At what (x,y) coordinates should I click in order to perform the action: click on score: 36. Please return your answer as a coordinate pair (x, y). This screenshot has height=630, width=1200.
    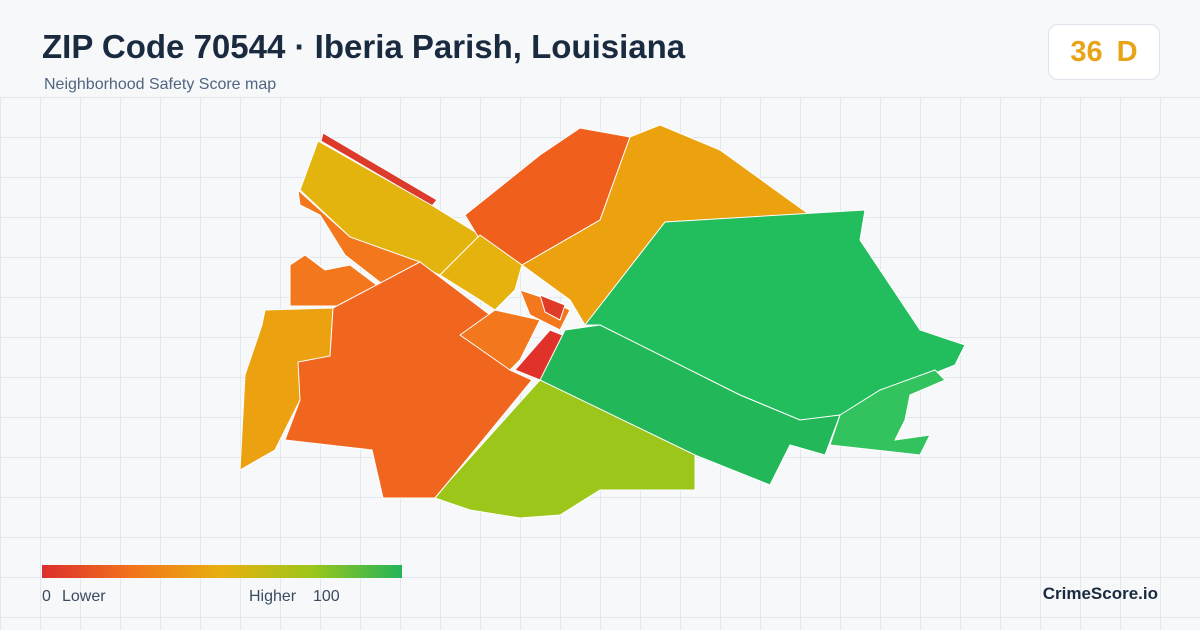
    Looking at the image, I should click on (1086, 51).